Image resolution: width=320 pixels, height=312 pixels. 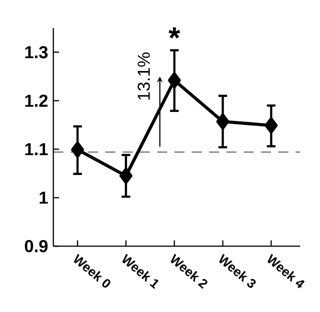 I want to click on y-tick-label: 1.3, so click(x=36, y=52).